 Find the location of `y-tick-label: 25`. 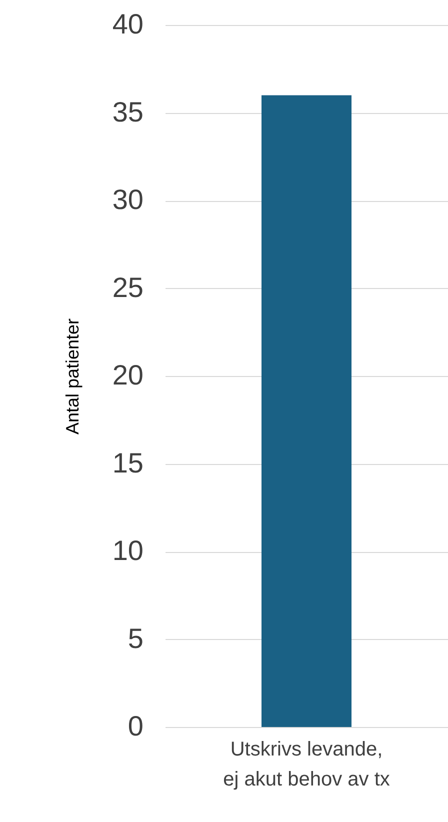

y-tick-label: 25 is located at coordinates (128, 287).